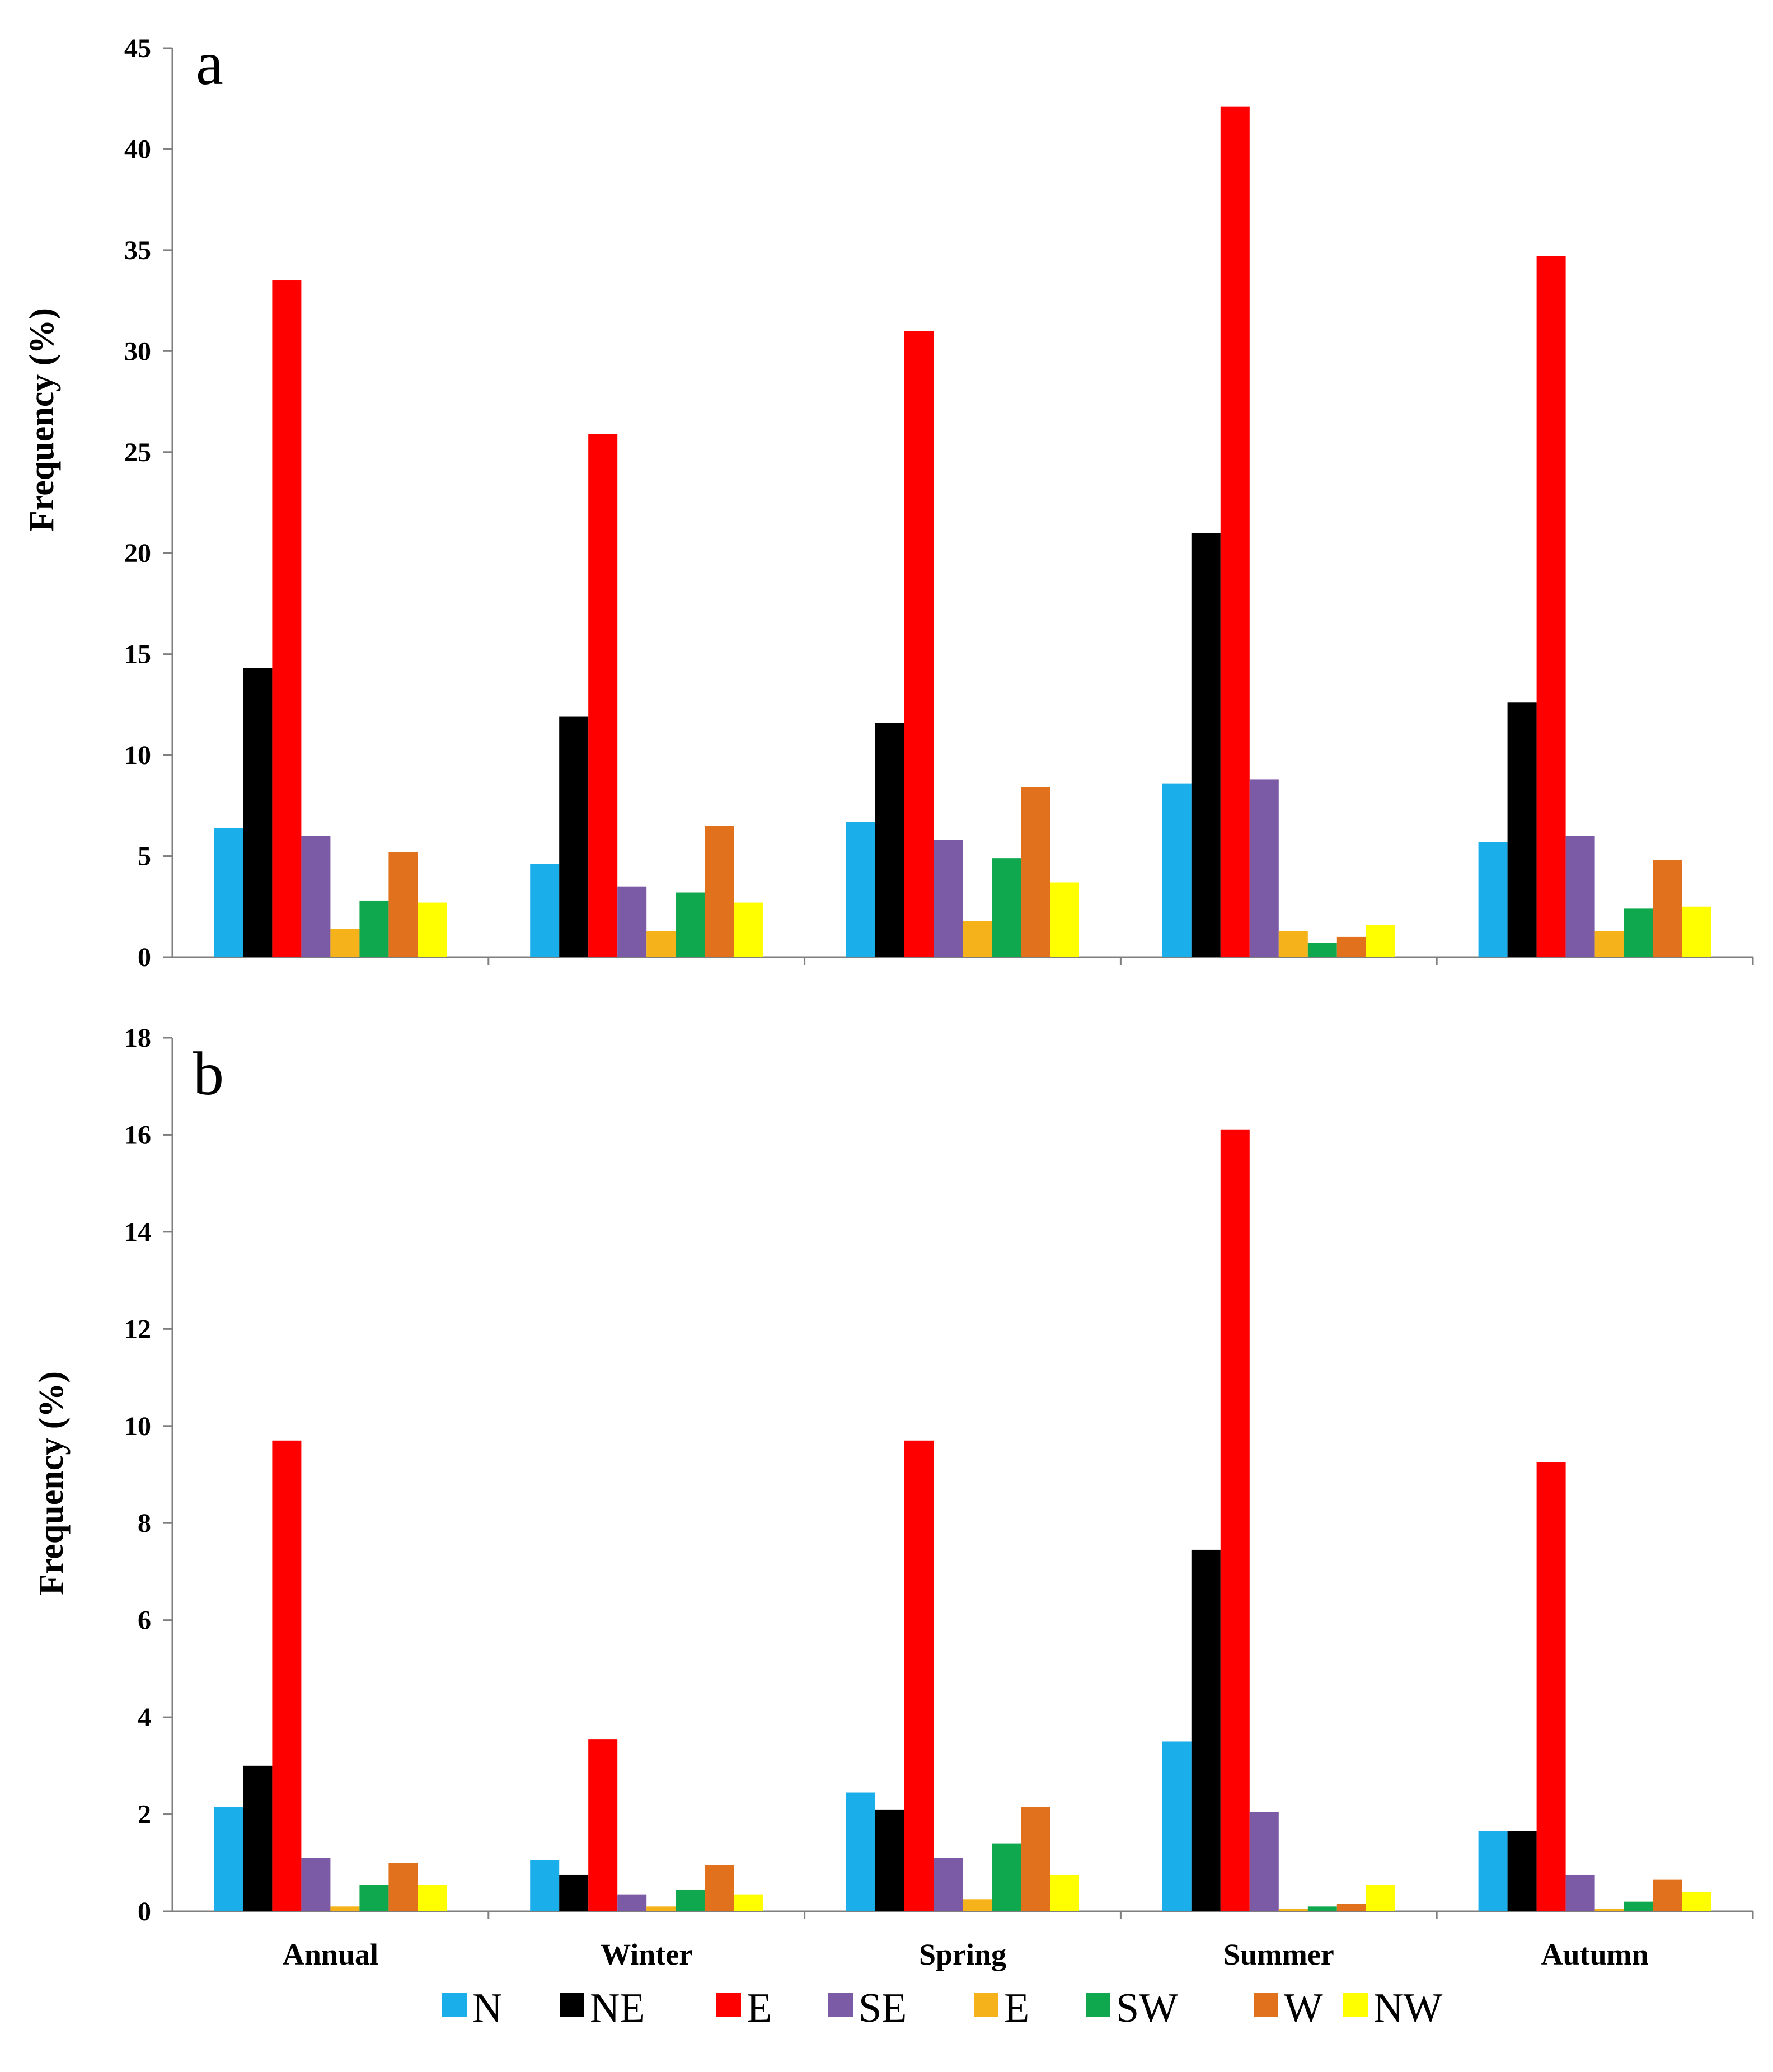  Describe the element at coordinates (209, 63) in the screenshot. I see `panel-label: a` at that location.